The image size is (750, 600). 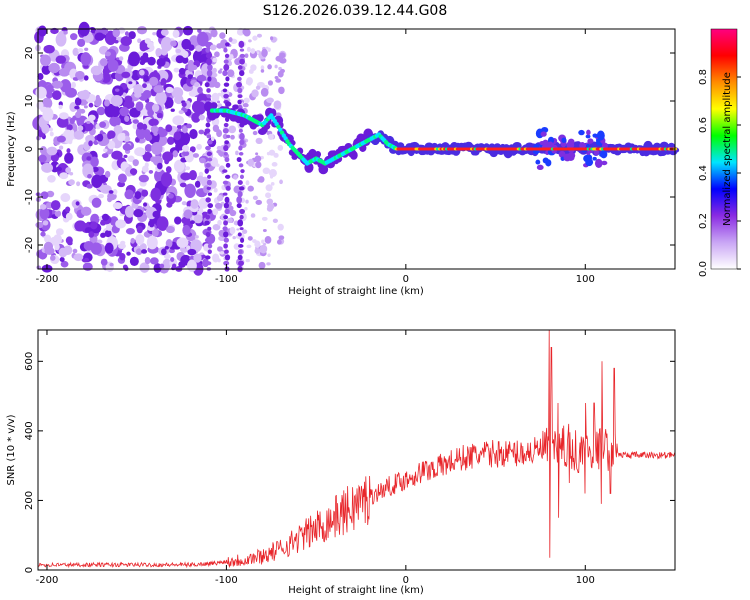 What do you see at coordinates (703, 269) in the screenshot?
I see `colorbar-tick-label: 0.0` at bounding box center [703, 269].